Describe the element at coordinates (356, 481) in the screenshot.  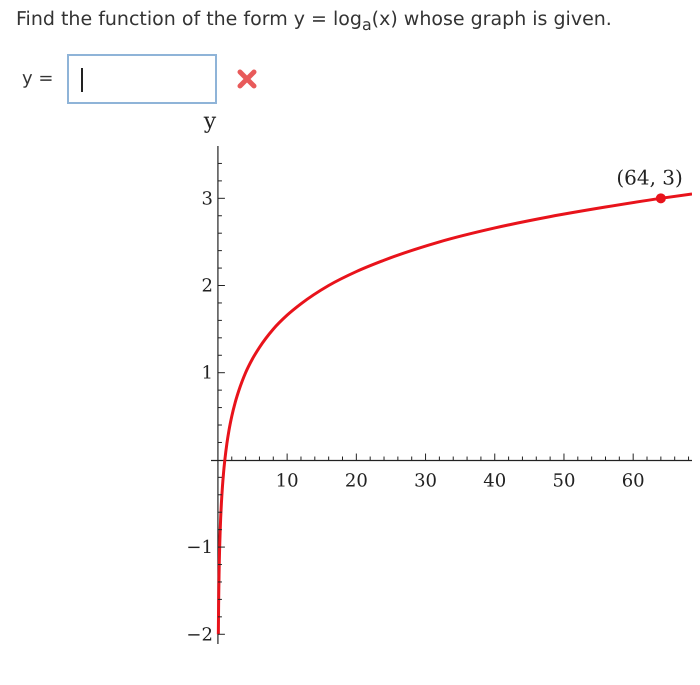
I see `x-tick-label: 20` at that location.